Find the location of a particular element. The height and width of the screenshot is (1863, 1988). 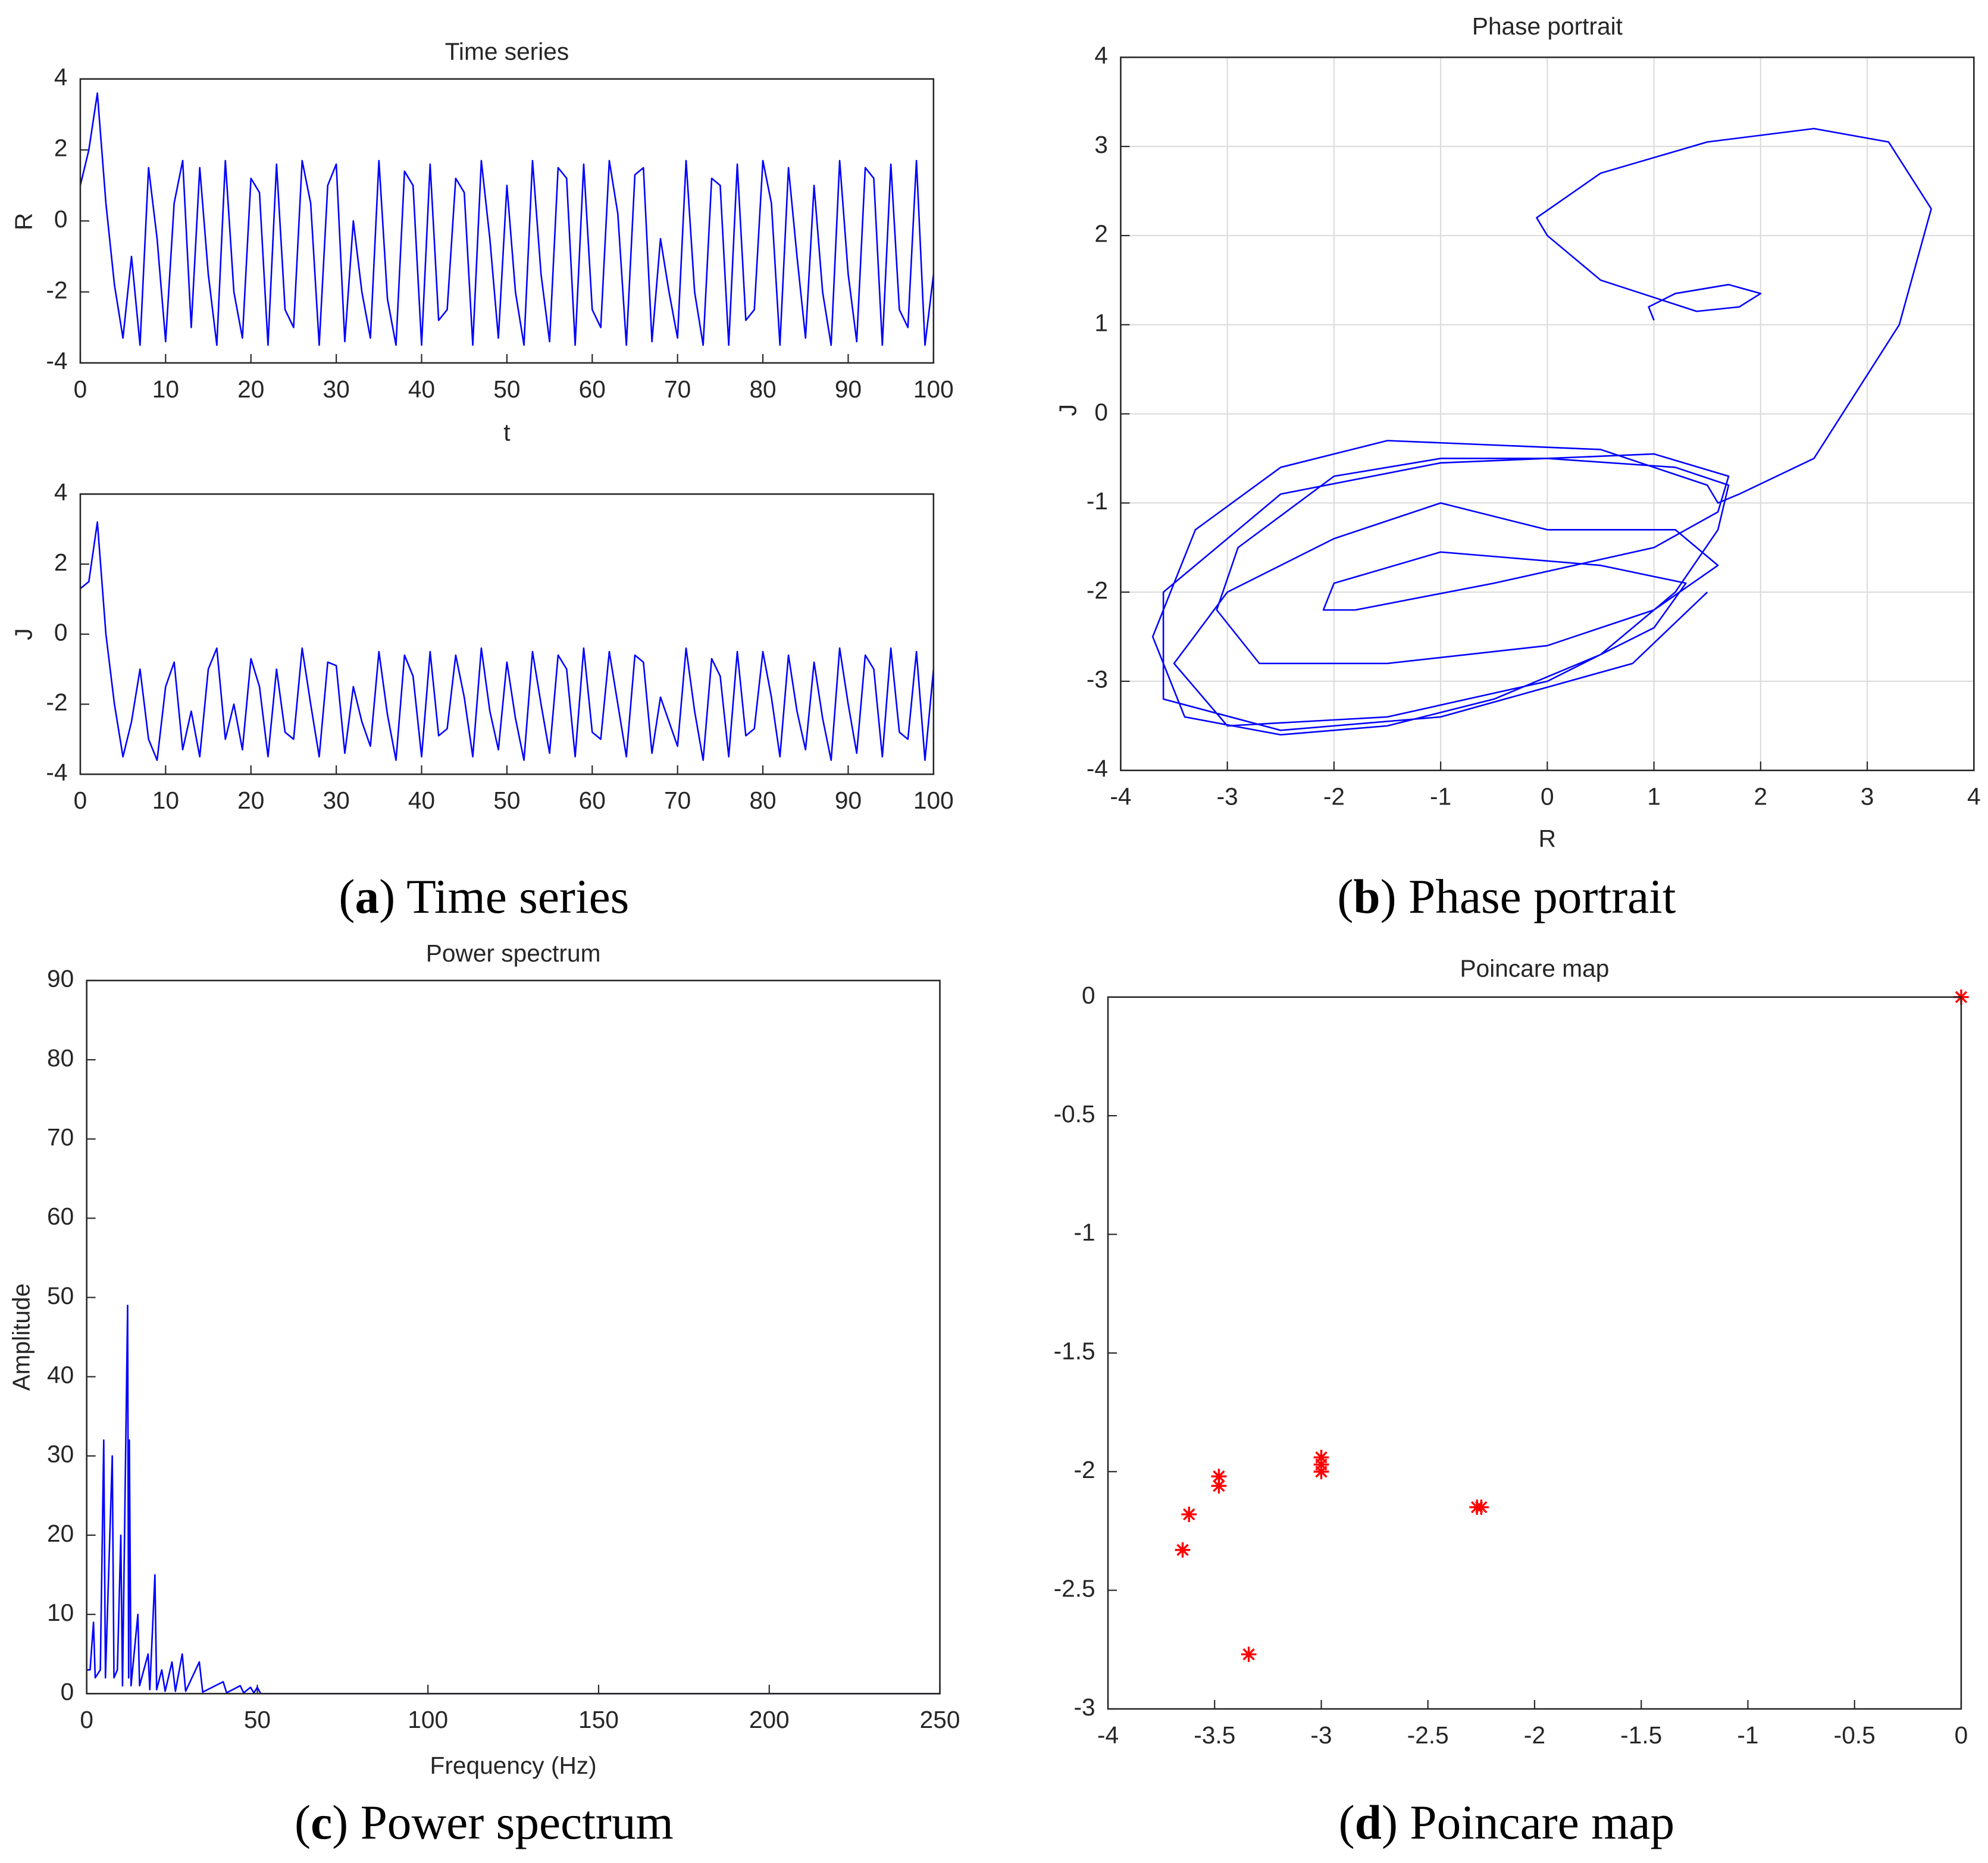

caption-part: ) Poincare map is located at coordinates (1528, 1822).